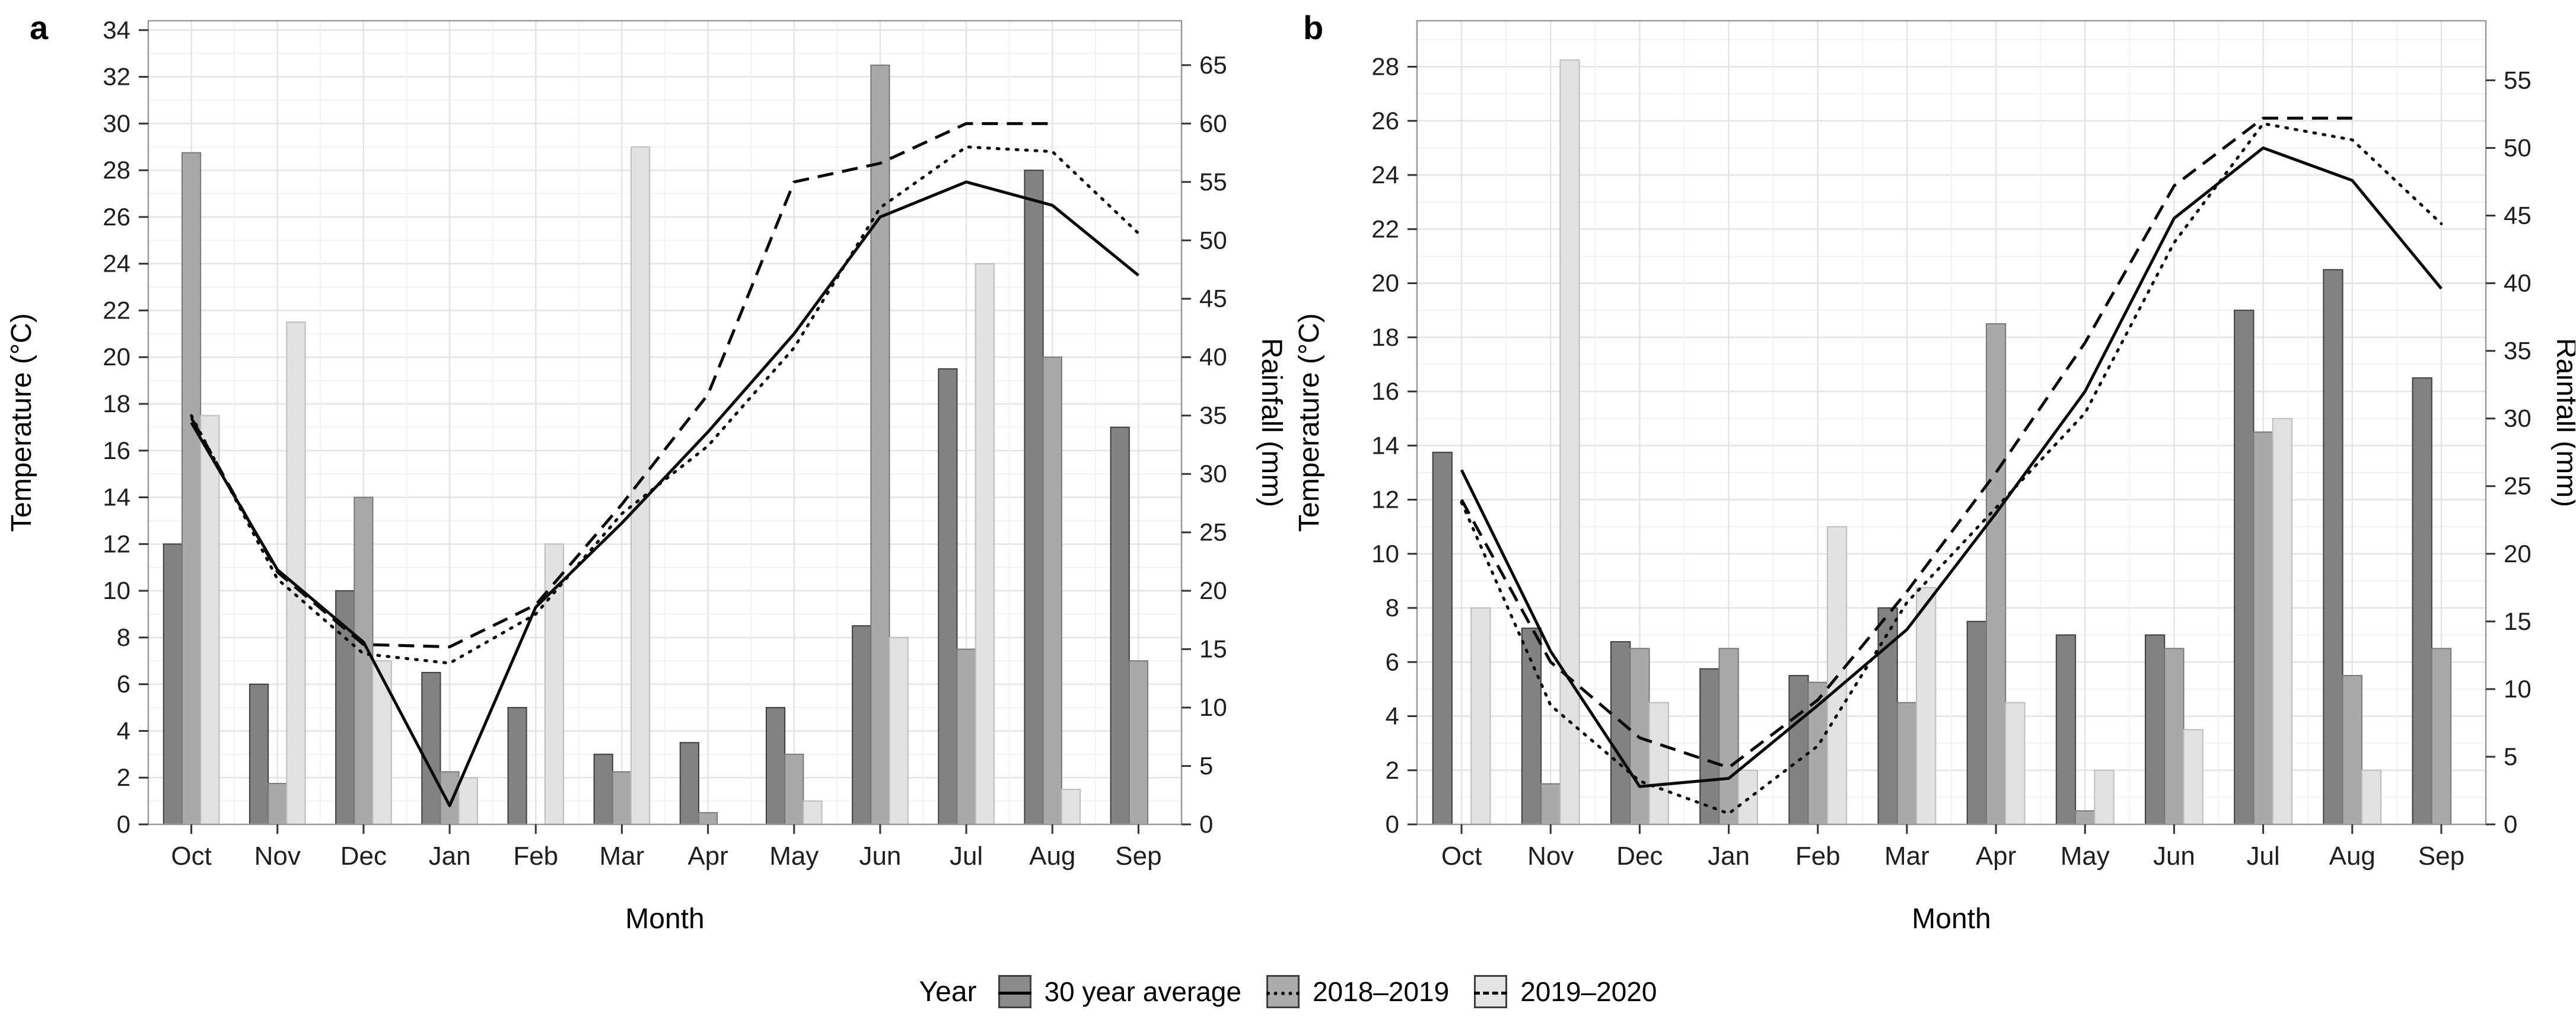 This screenshot has height=1029, width=2576. I want to click on left-axis-tick-label: 6, so click(1392, 662).